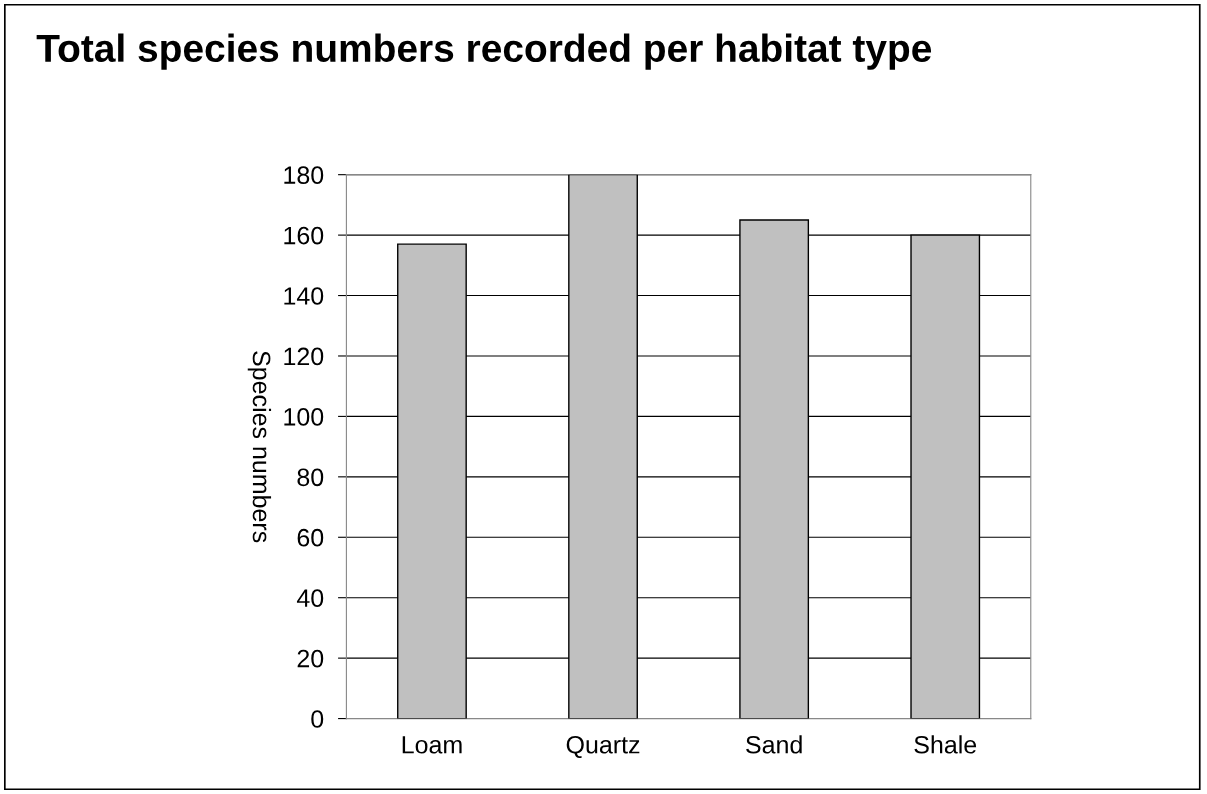 The image size is (1207, 794). What do you see at coordinates (304, 356) in the screenshot?
I see `y-tick-label: 120` at bounding box center [304, 356].